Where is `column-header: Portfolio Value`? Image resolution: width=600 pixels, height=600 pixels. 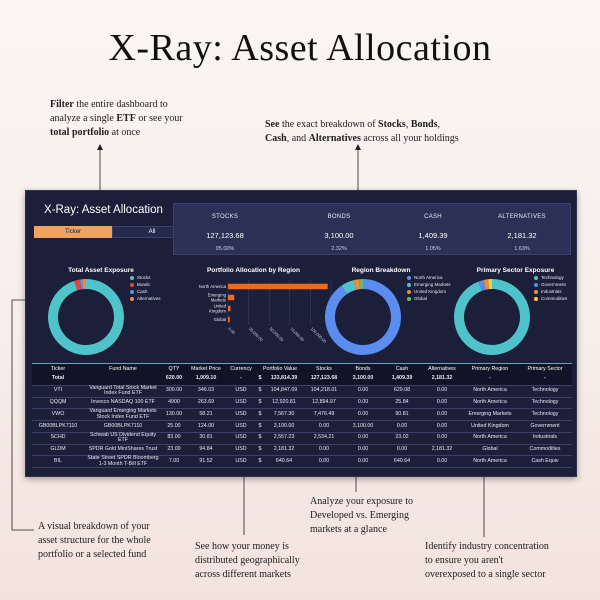
column-header: Portfolio Value is located at coordinates (280, 368).